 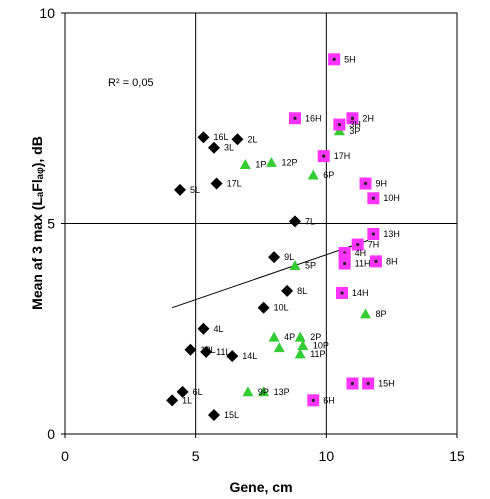 I want to click on point-label: 4L, so click(x=219, y=329).